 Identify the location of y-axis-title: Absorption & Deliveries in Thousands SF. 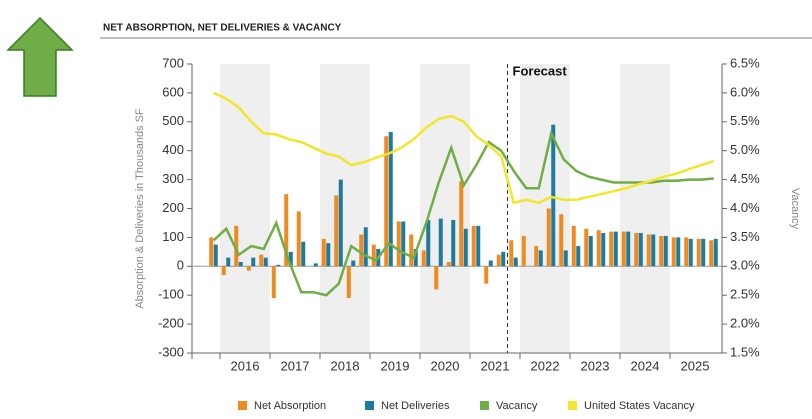
(140, 208).